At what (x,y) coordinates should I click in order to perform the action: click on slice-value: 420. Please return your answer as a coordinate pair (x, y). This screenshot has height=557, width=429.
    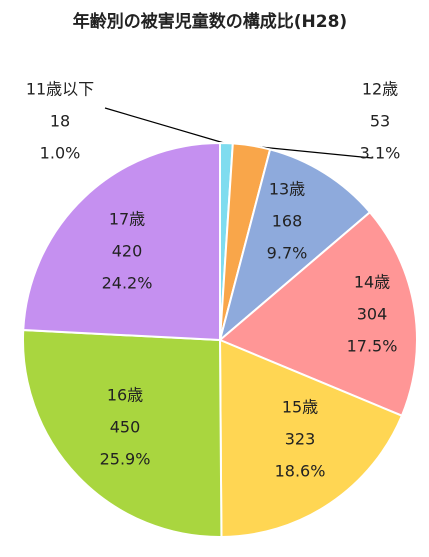
    Looking at the image, I should click on (127, 251).